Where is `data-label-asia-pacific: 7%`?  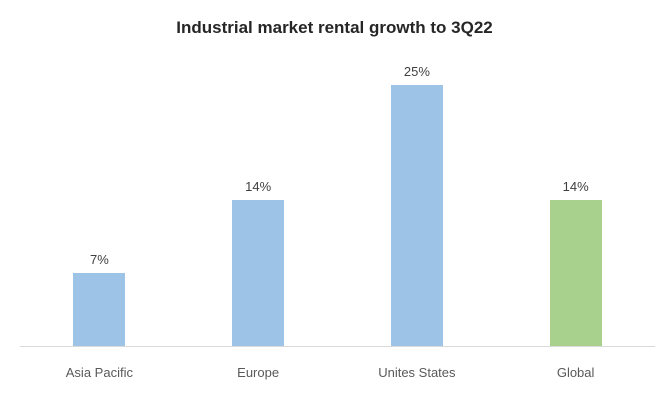 data-label-asia-pacific: 7% is located at coordinates (99, 259).